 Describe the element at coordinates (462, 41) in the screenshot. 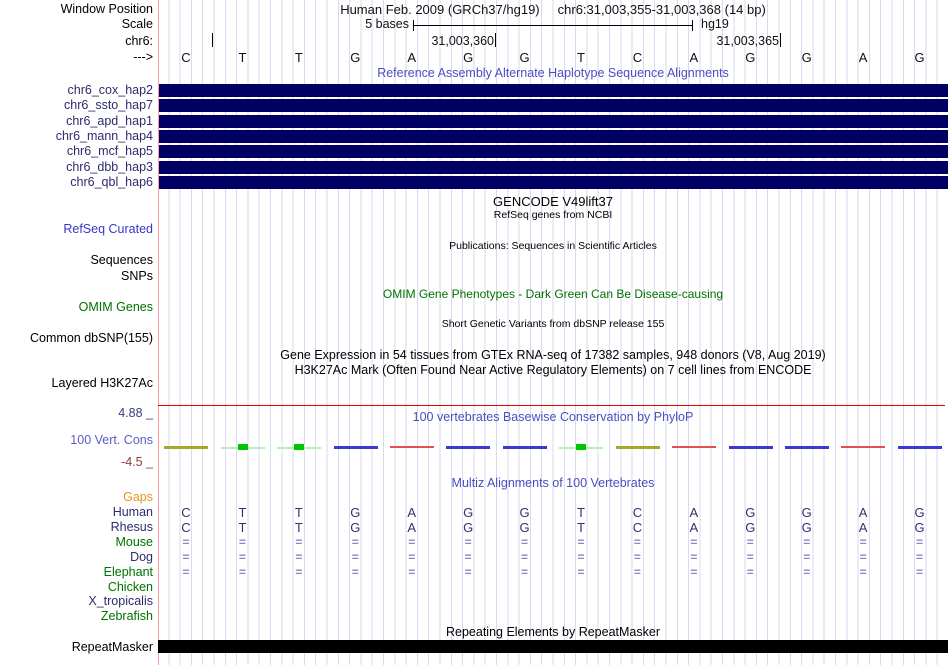

I see `coordinate-left: 31,003,360` at that location.